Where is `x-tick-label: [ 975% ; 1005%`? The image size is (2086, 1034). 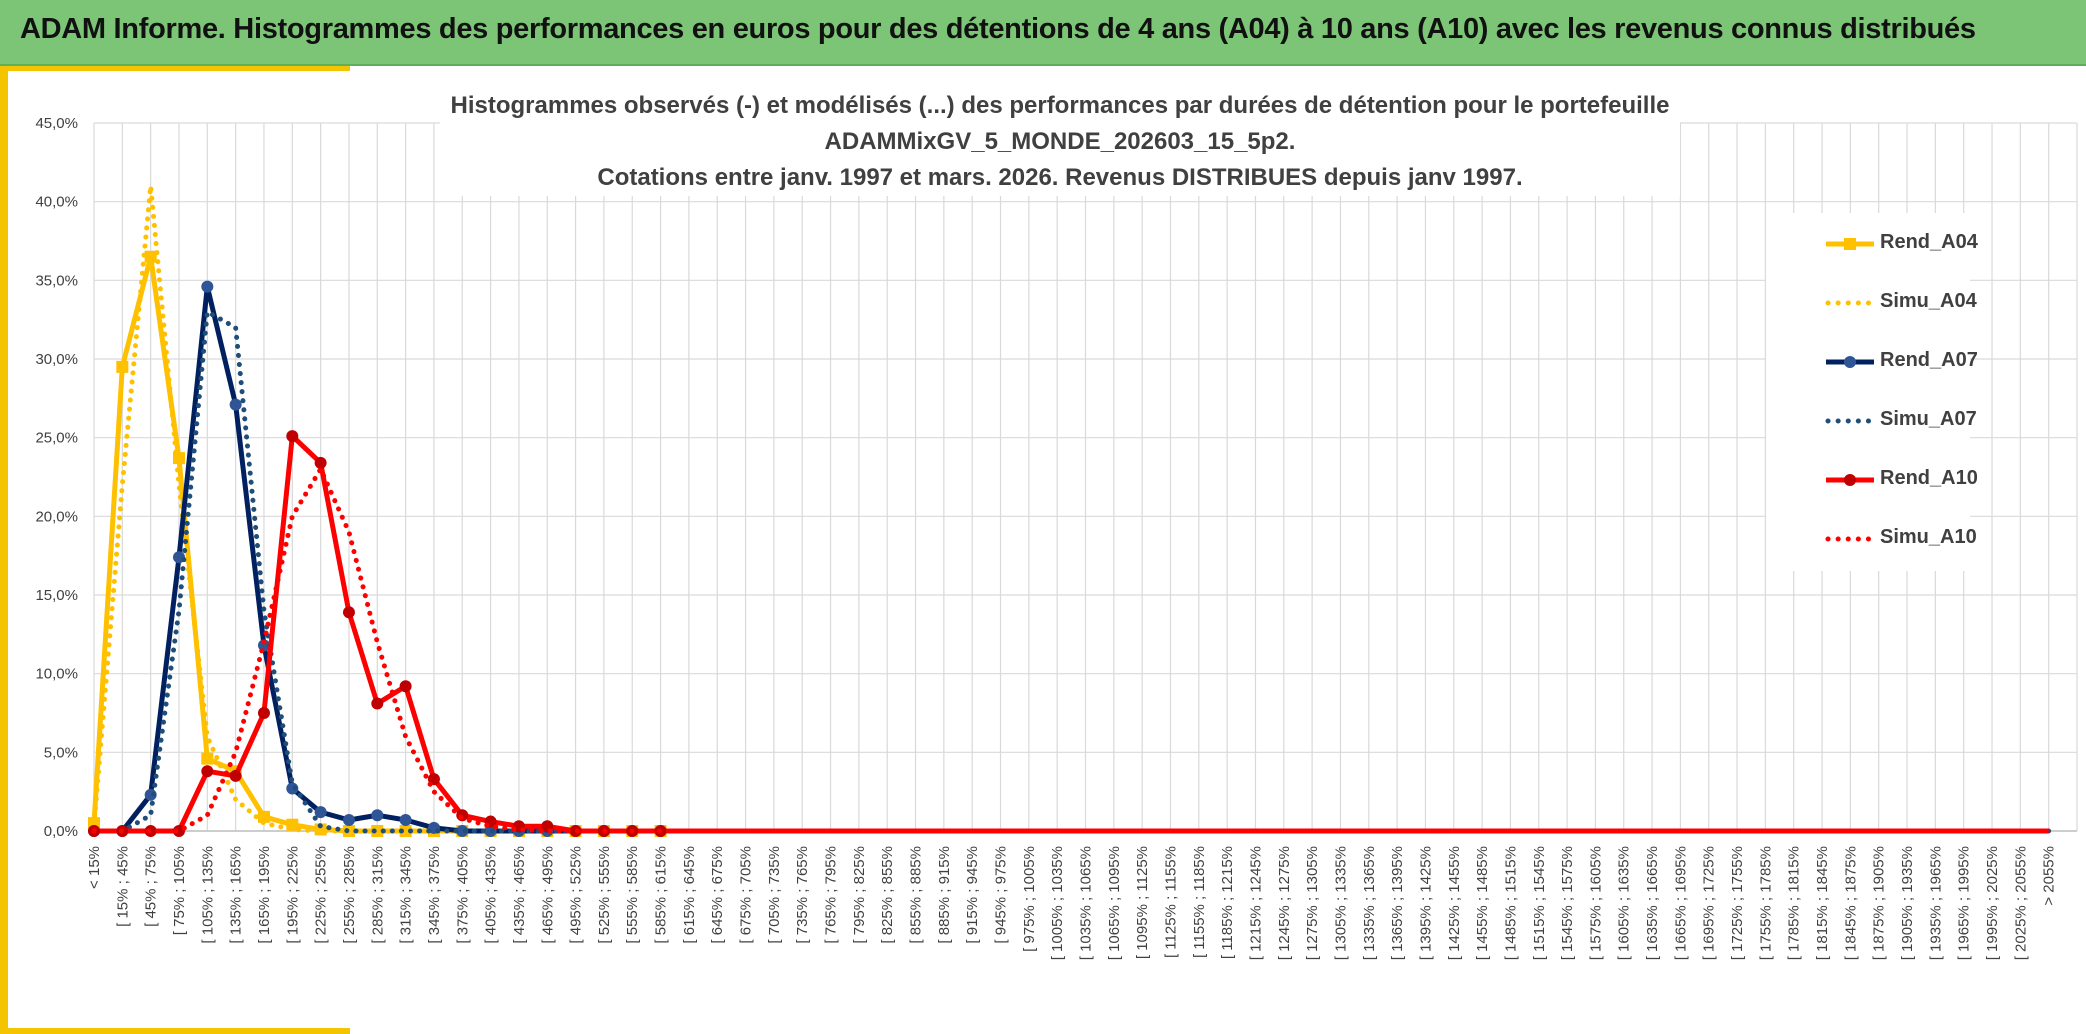 x-tick-label: [ 975% ; 1005% is located at coordinates (1029, 899).